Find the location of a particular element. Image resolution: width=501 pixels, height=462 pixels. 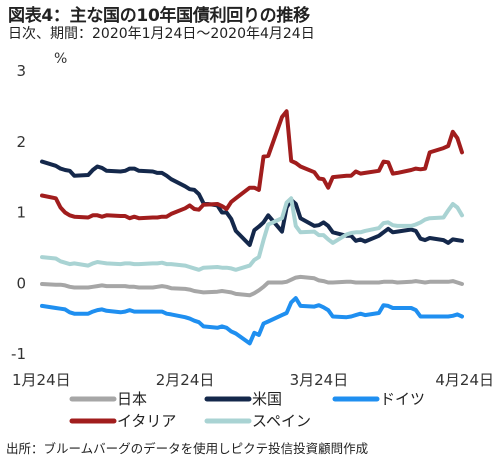

x-tick-label: 4月24日 is located at coordinates (464, 380).